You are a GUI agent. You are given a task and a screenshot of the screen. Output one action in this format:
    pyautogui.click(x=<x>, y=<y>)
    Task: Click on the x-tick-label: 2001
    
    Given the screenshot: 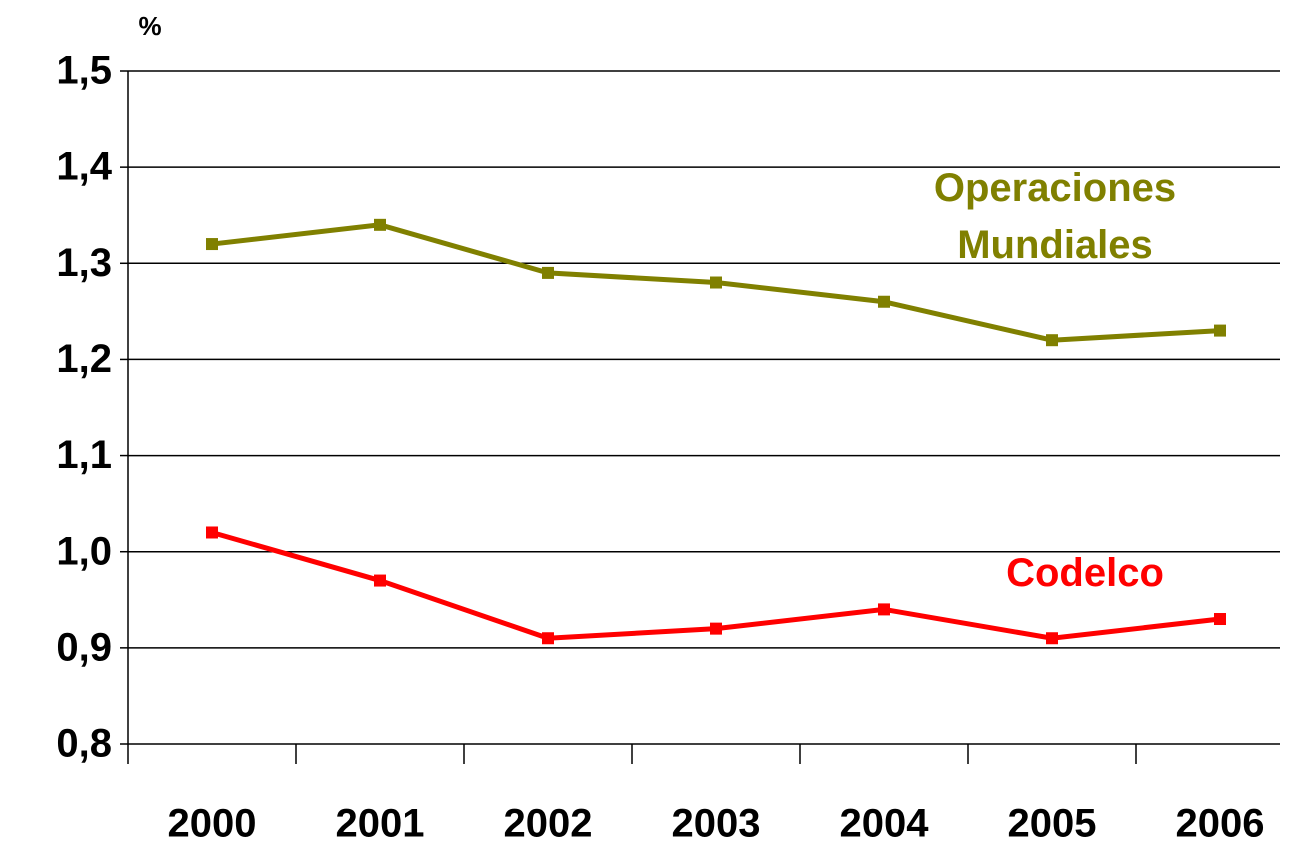 What is the action you would take?
    pyautogui.click(x=380, y=823)
    